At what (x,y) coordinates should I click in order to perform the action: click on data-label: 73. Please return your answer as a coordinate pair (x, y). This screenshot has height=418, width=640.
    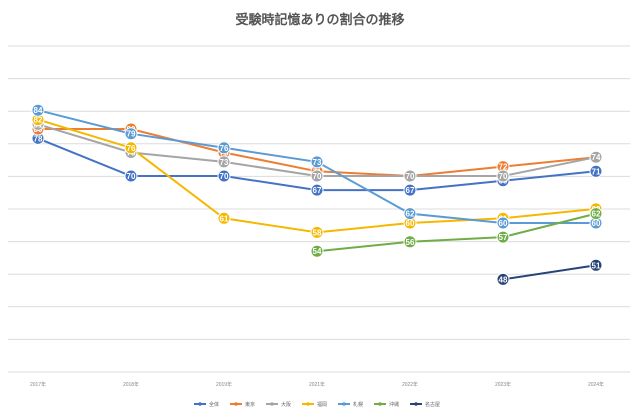
    Looking at the image, I should click on (224, 162).